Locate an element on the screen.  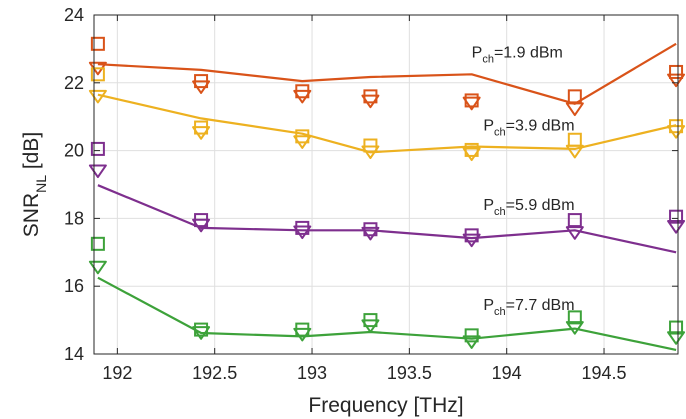
series-annotation: Pch=3.9 dBm is located at coordinates (528, 127).